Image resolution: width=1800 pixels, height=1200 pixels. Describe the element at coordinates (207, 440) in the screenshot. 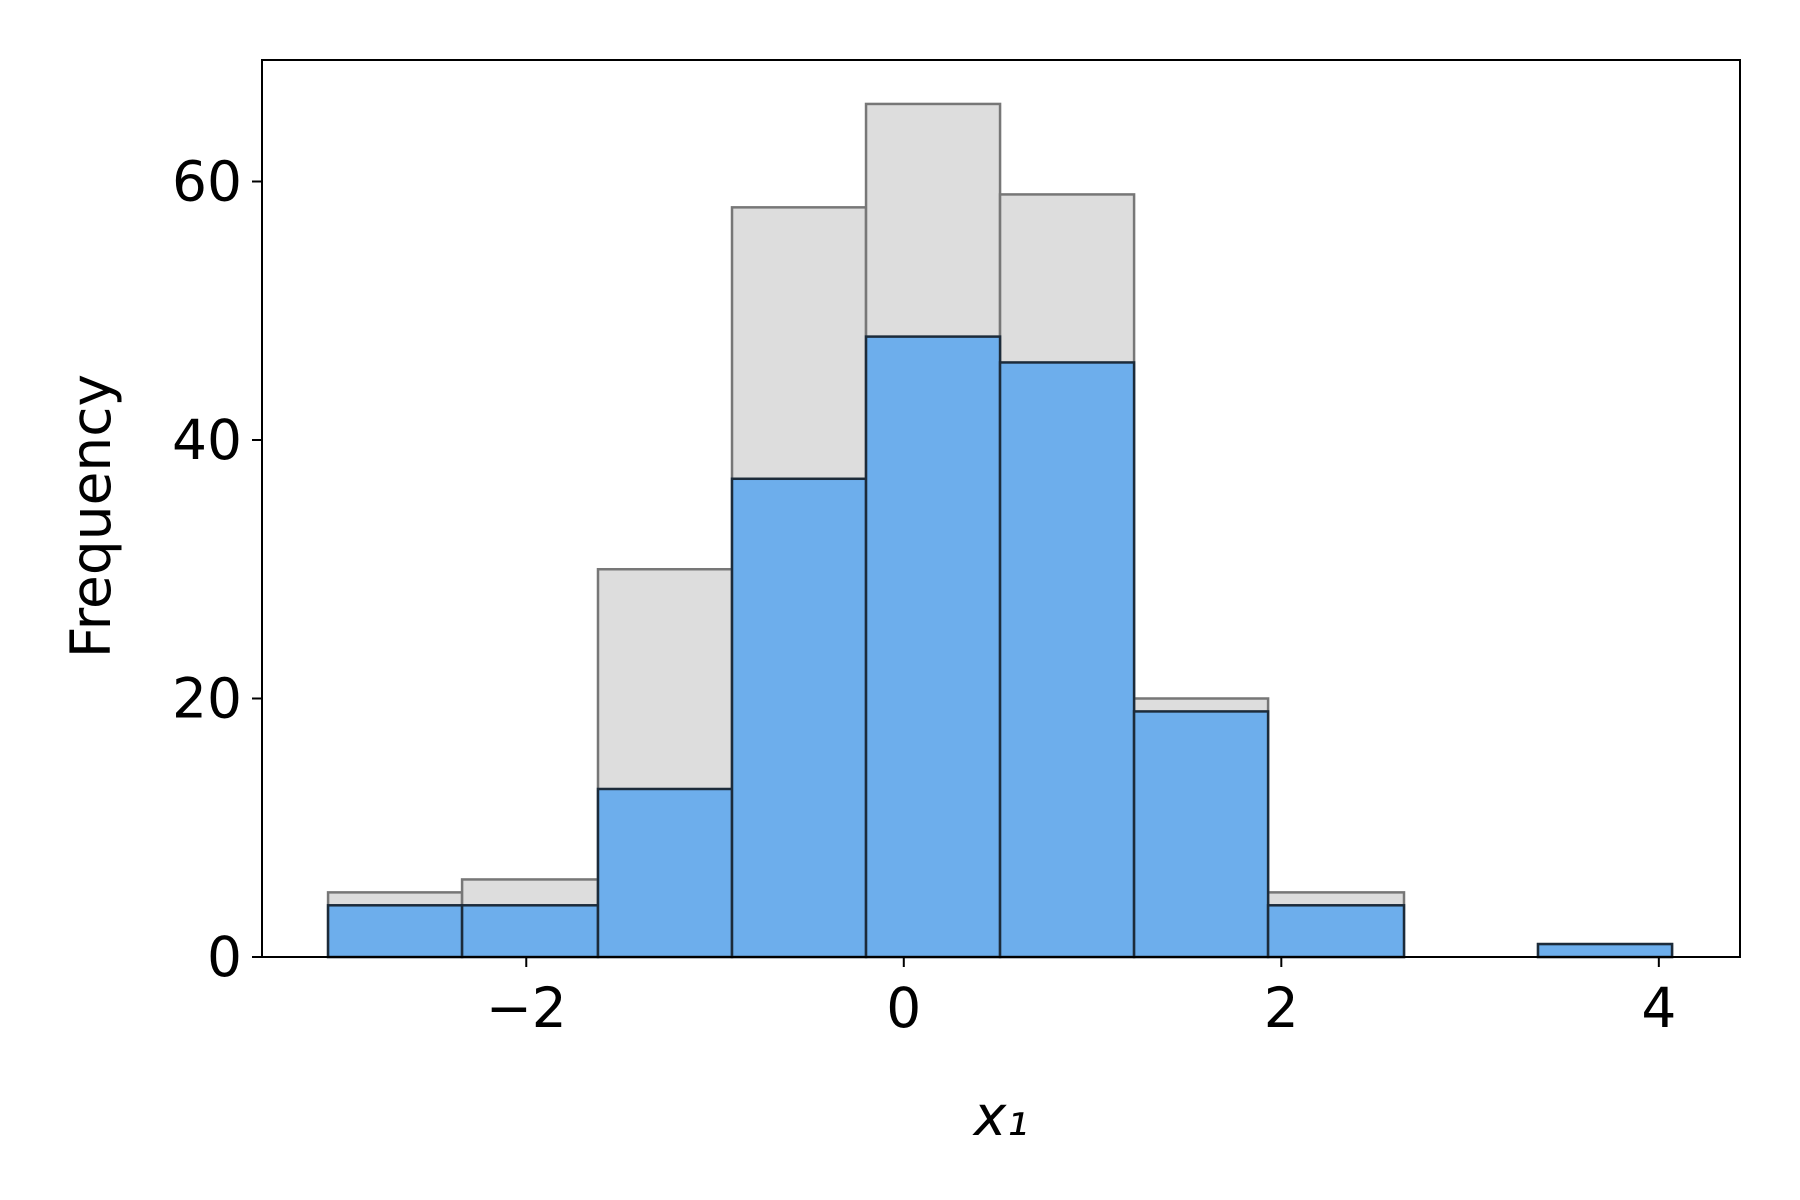

I see `y-tick-label: 40` at that location.